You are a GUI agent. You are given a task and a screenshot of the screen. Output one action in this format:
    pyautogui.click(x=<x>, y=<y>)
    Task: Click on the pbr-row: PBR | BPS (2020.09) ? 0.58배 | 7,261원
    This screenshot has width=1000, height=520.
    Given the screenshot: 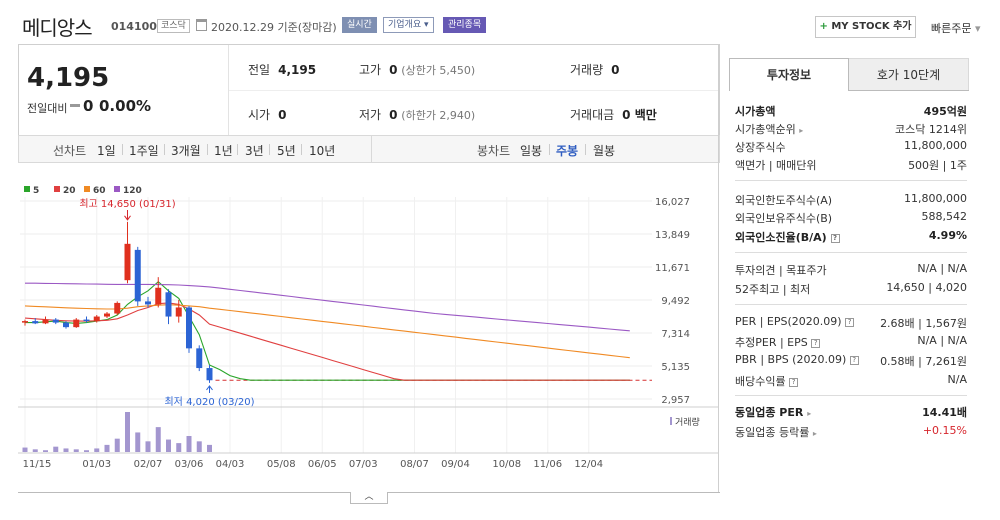 What is the action you would take?
    pyautogui.click(x=851, y=362)
    